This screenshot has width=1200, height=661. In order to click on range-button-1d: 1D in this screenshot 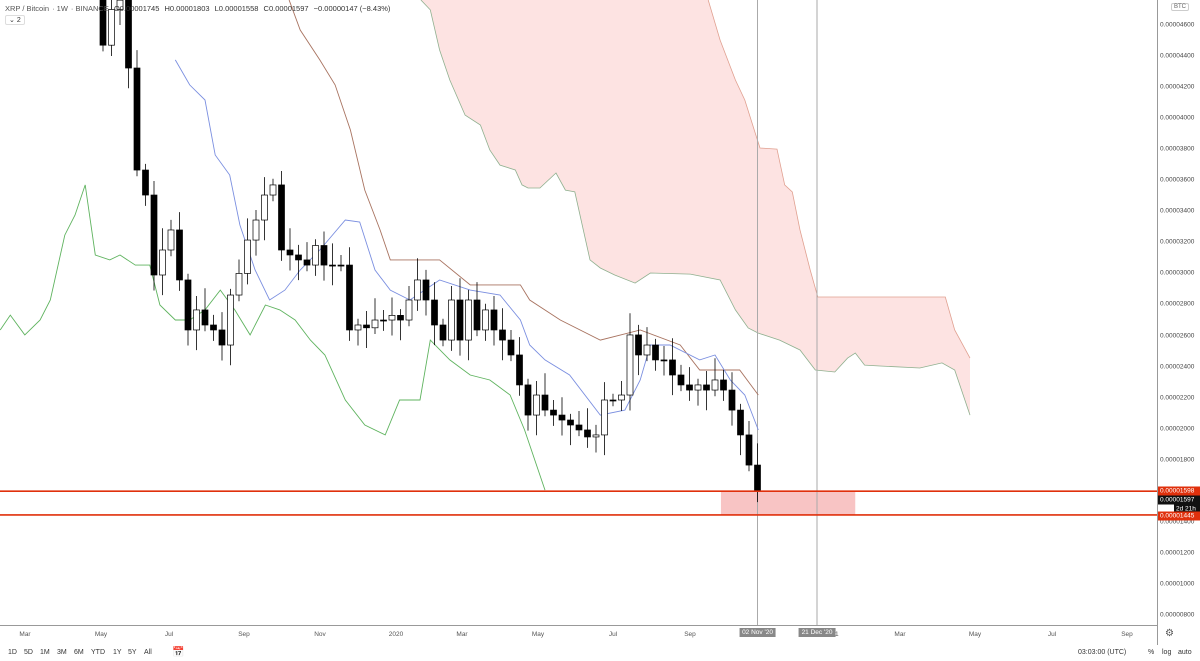, I will do `click(12, 652)`.